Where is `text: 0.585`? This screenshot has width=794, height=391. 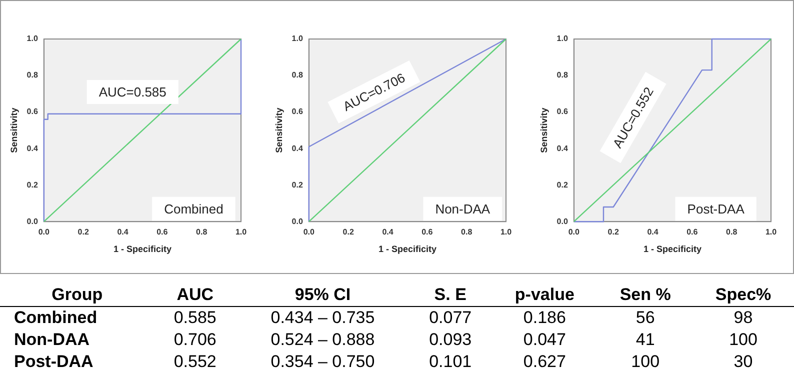
text: 0.585 is located at coordinates (195, 317).